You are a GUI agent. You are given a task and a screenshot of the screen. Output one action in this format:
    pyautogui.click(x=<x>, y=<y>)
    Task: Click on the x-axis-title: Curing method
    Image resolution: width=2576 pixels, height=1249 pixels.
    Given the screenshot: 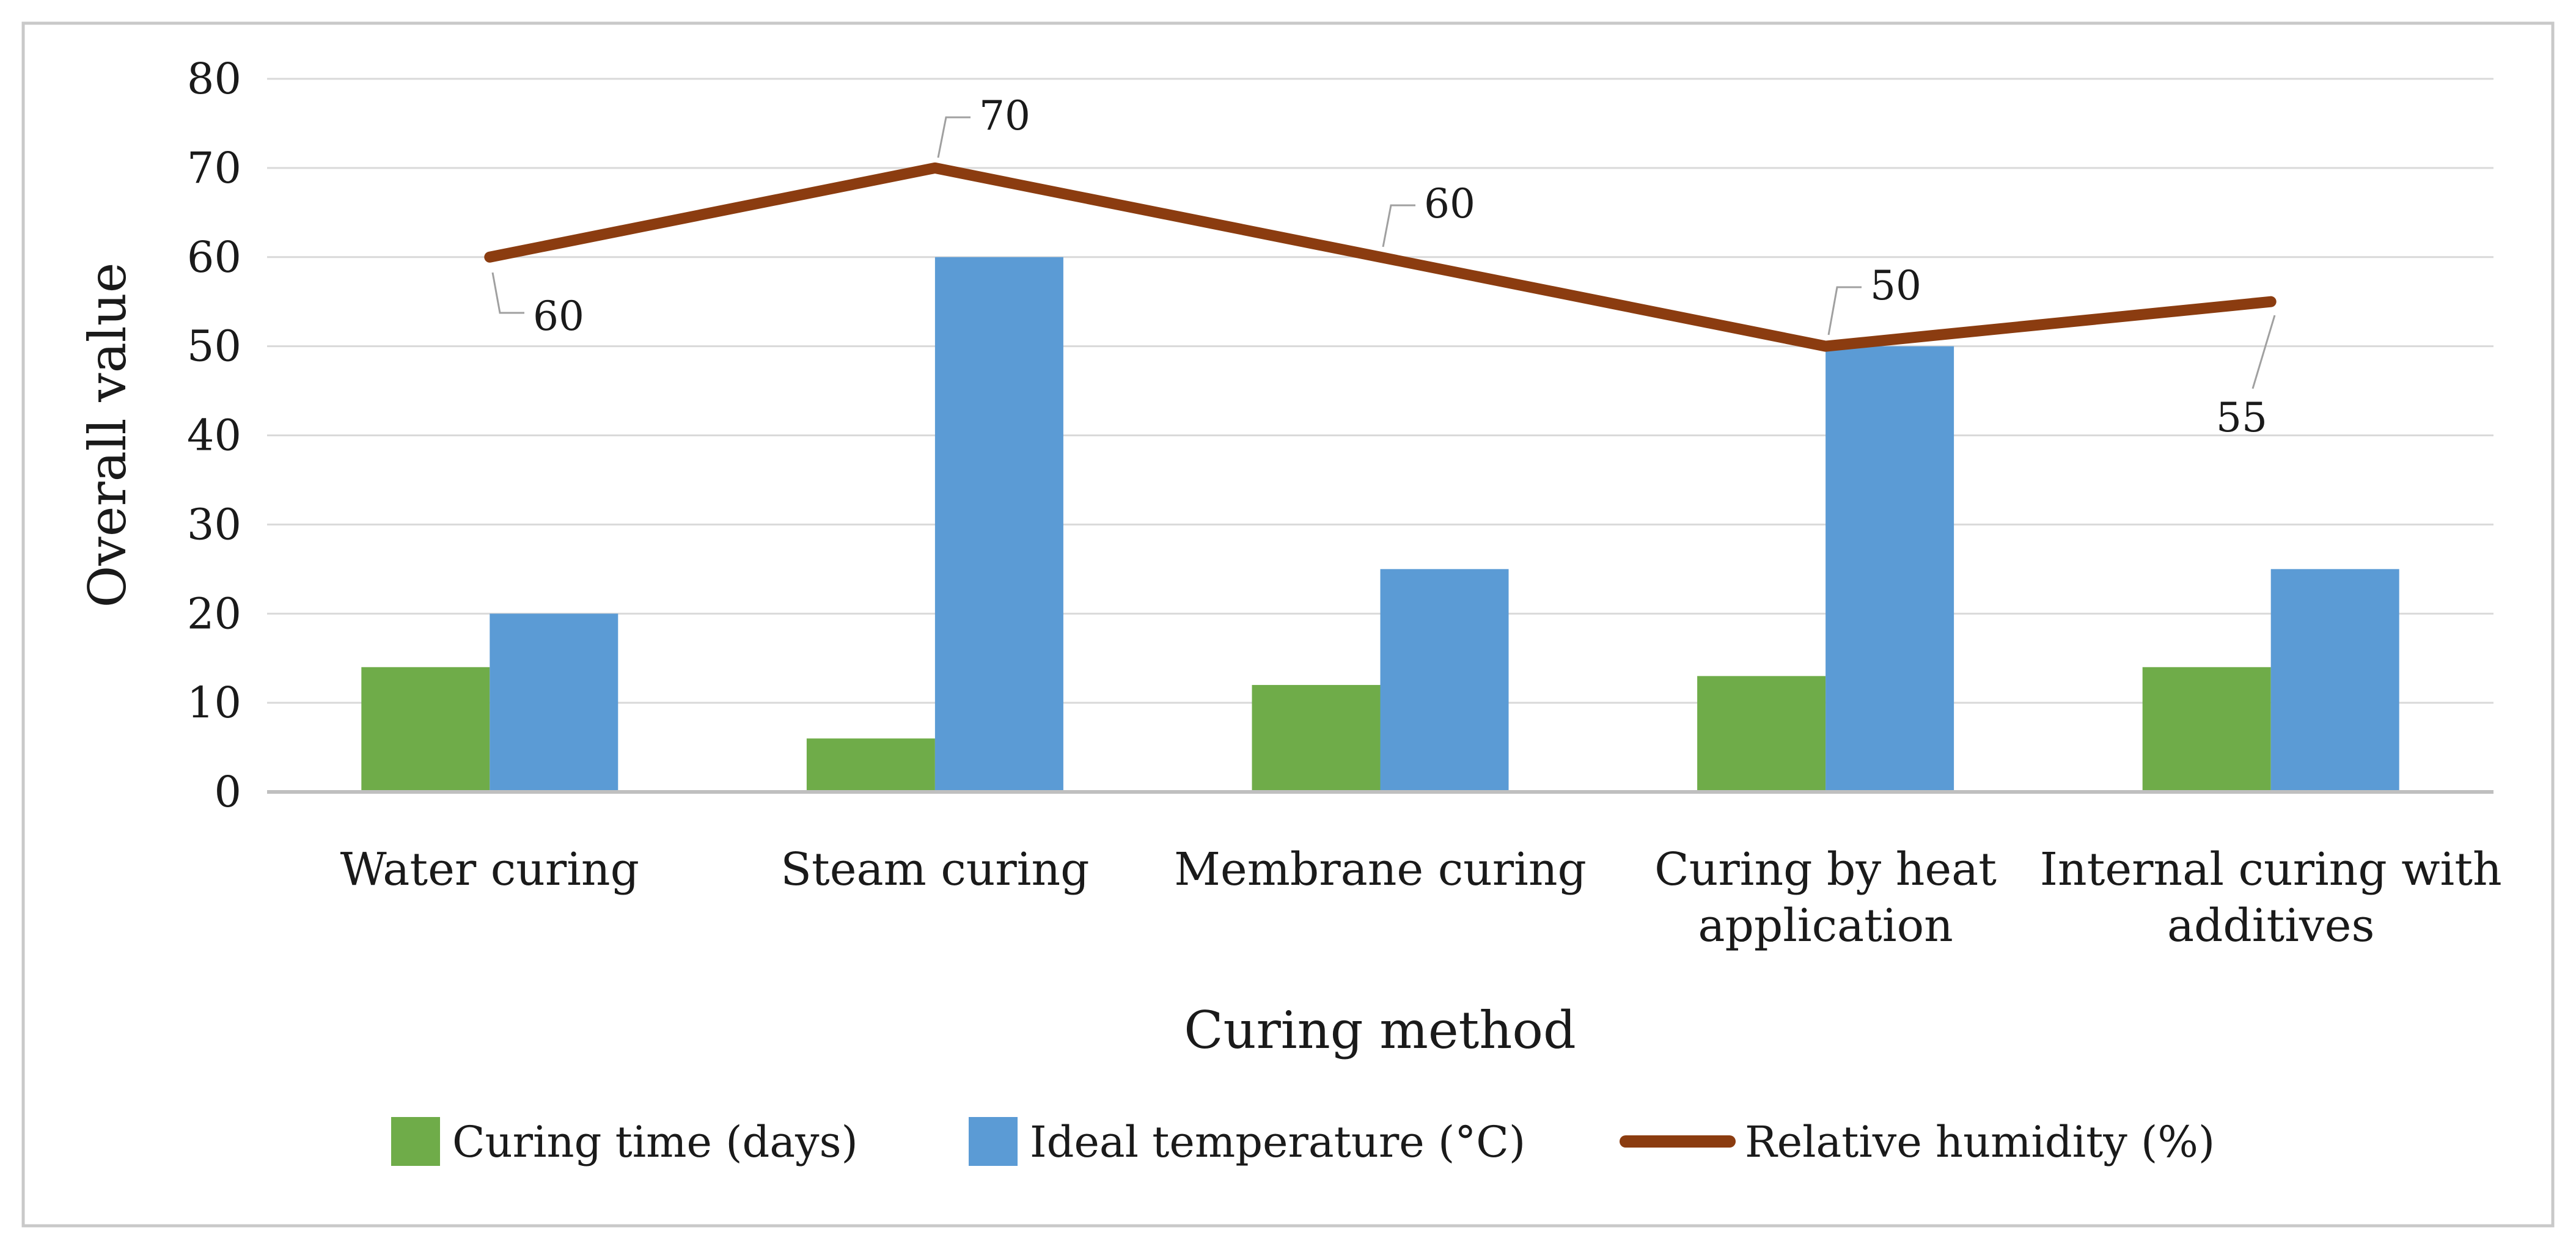 What is the action you would take?
    pyautogui.click(x=1380, y=1030)
    